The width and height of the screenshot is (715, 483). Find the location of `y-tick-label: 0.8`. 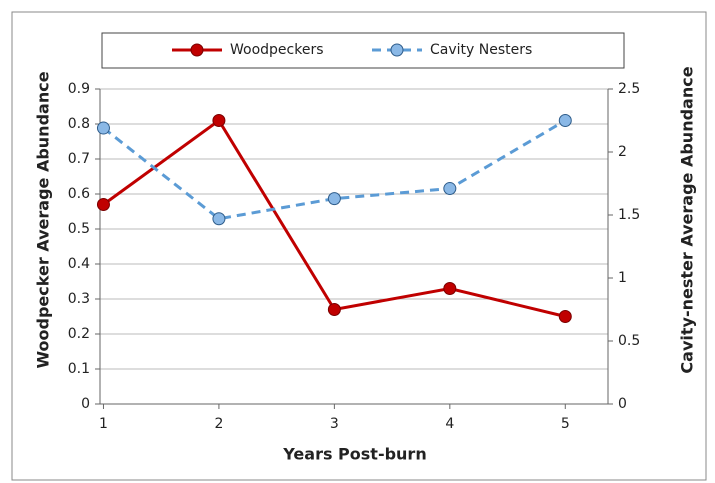

y-tick-label: 0.8 is located at coordinates (79, 124).